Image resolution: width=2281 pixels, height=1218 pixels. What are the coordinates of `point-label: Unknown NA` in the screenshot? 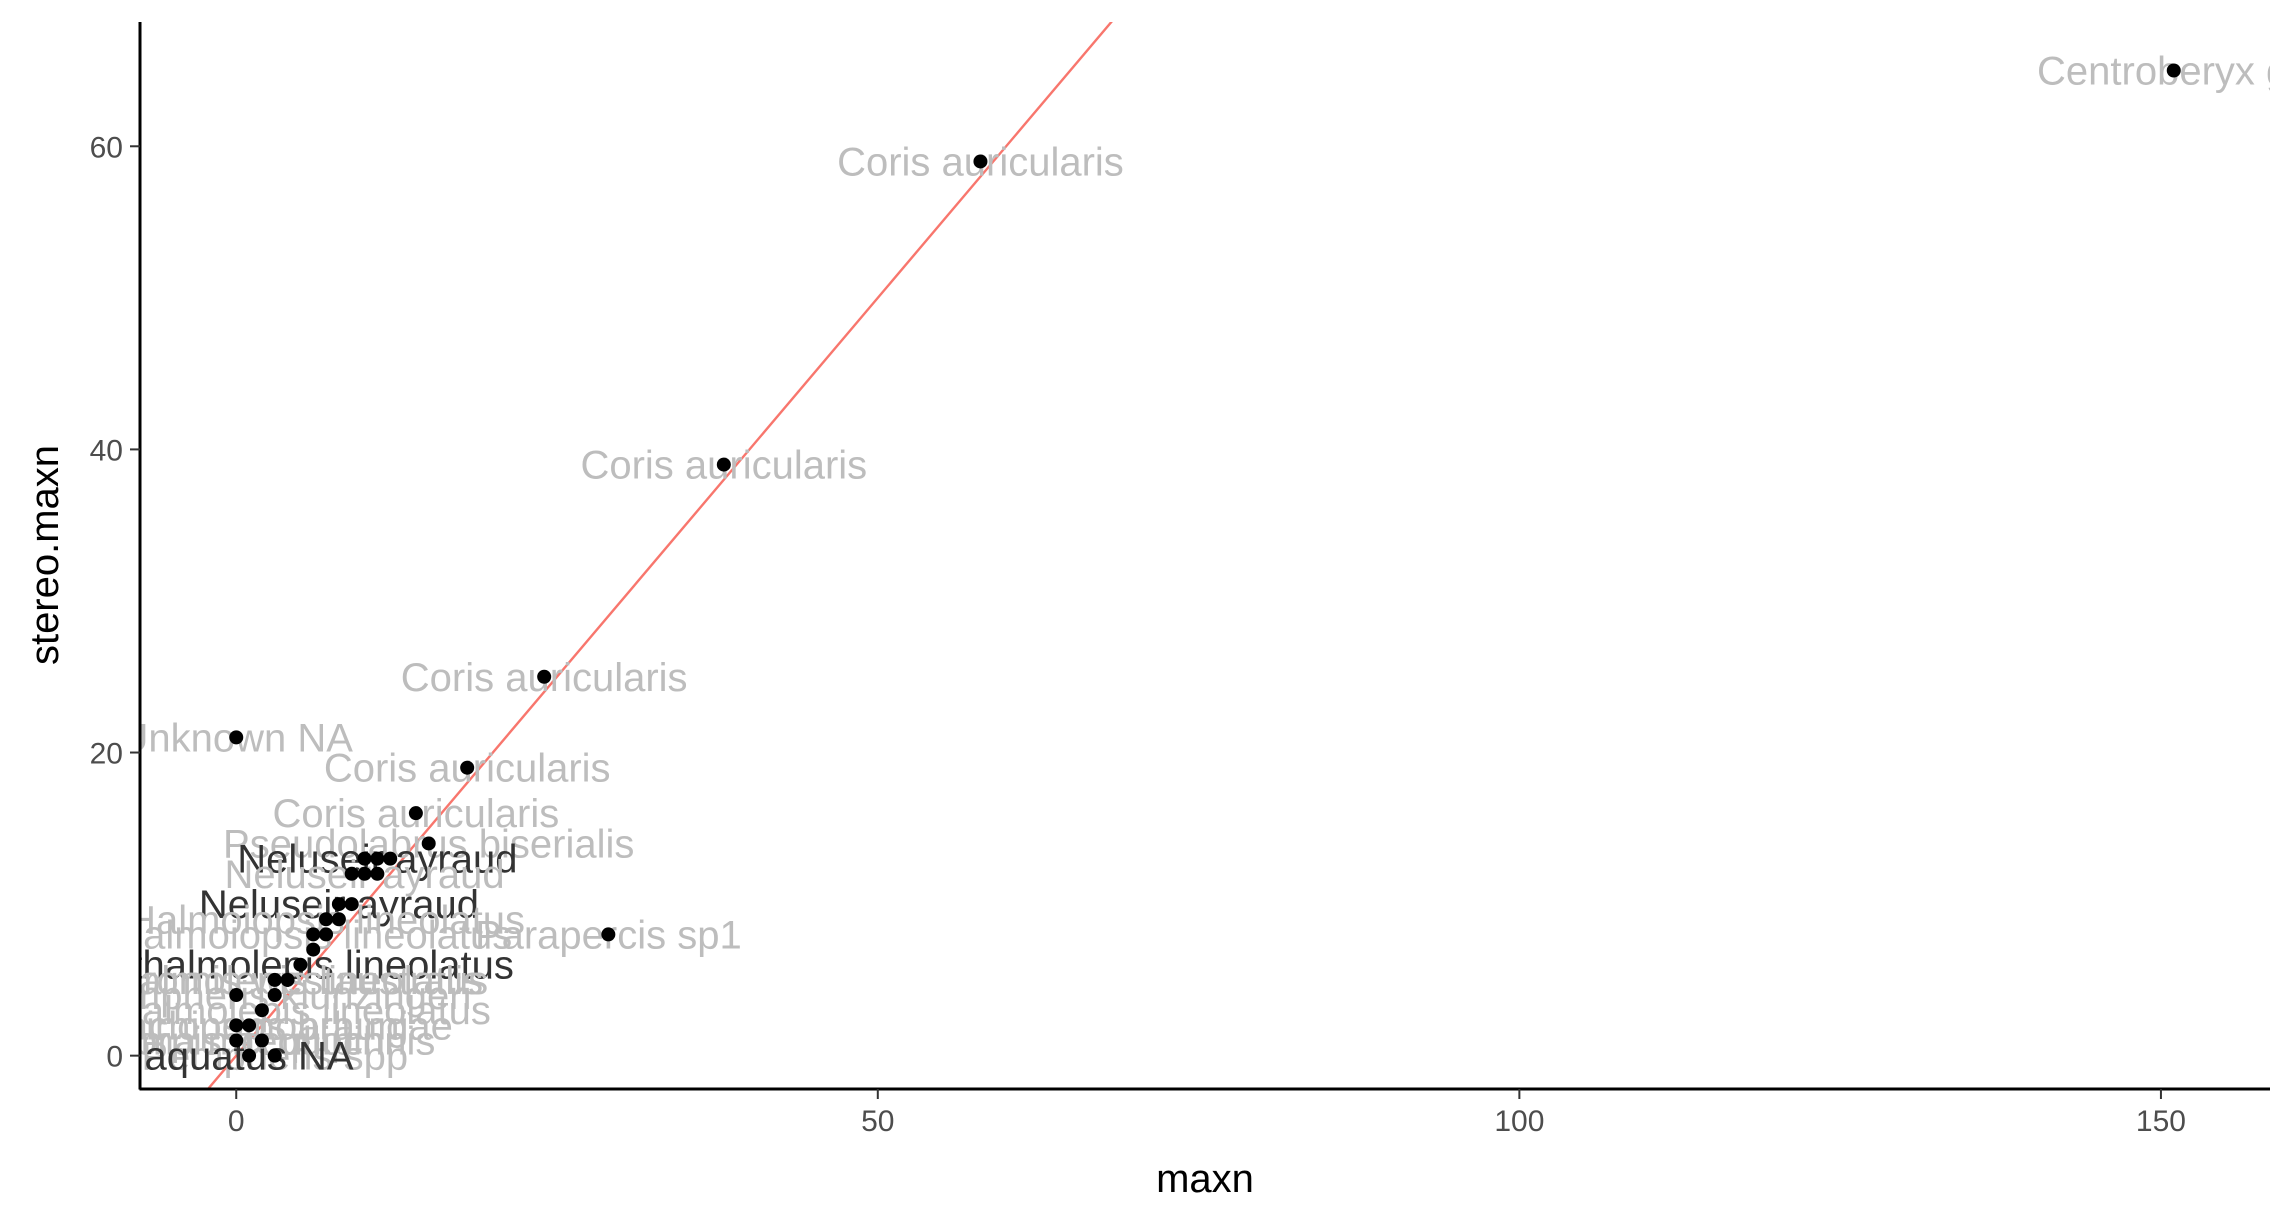 It's located at (237, 738).